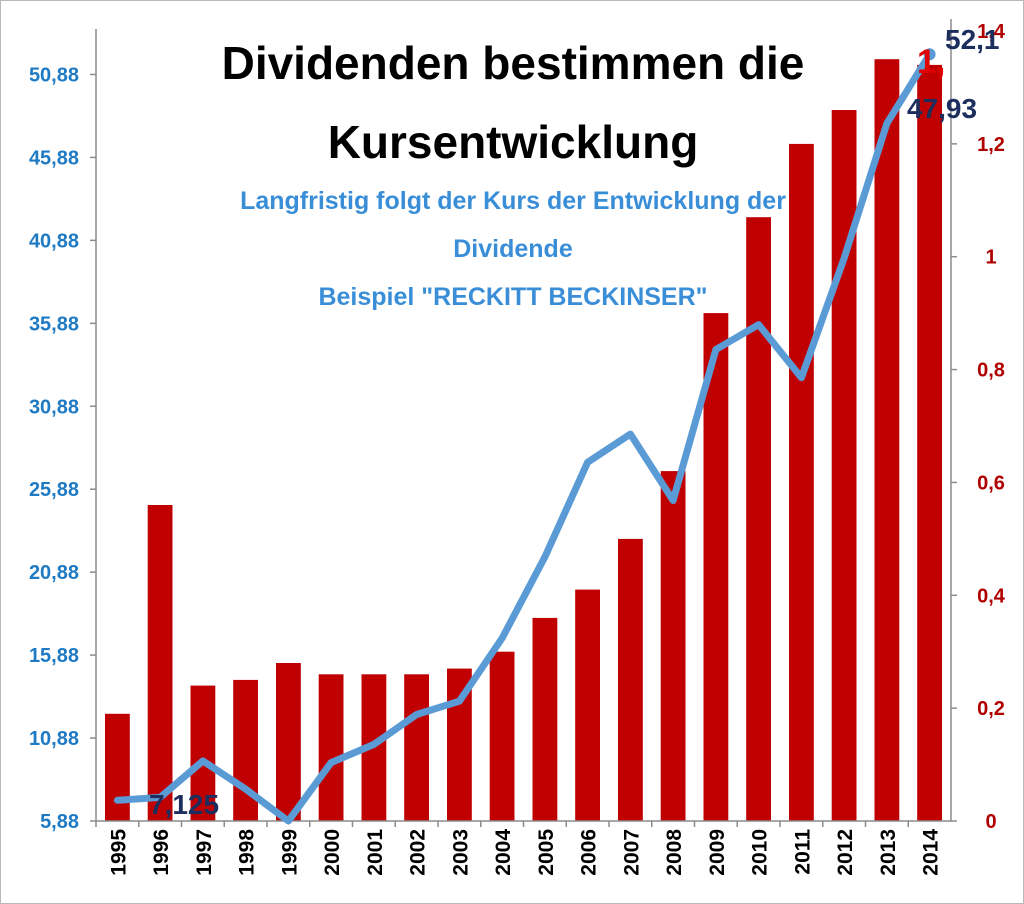 Image resolution: width=1024 pixels, height=904 pixels. Describe the element at coordinates (972, 39) in the screenshot. I see `data-label-2014: 52,1` at that location.